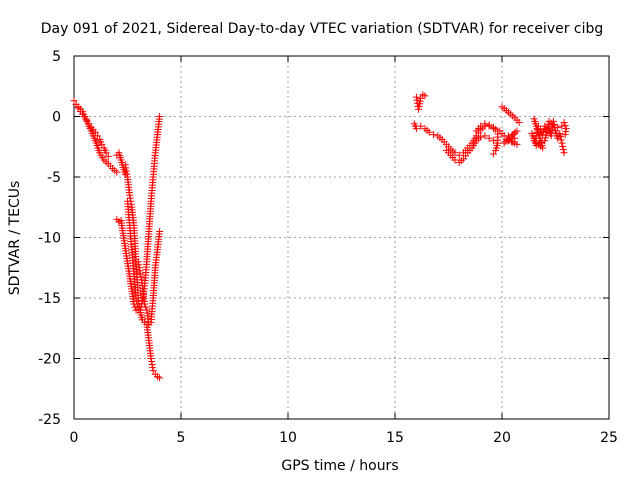  Describe the element at coordinates (49, 299) in the screenshot. I see `y-tick-label: -15` at that location.